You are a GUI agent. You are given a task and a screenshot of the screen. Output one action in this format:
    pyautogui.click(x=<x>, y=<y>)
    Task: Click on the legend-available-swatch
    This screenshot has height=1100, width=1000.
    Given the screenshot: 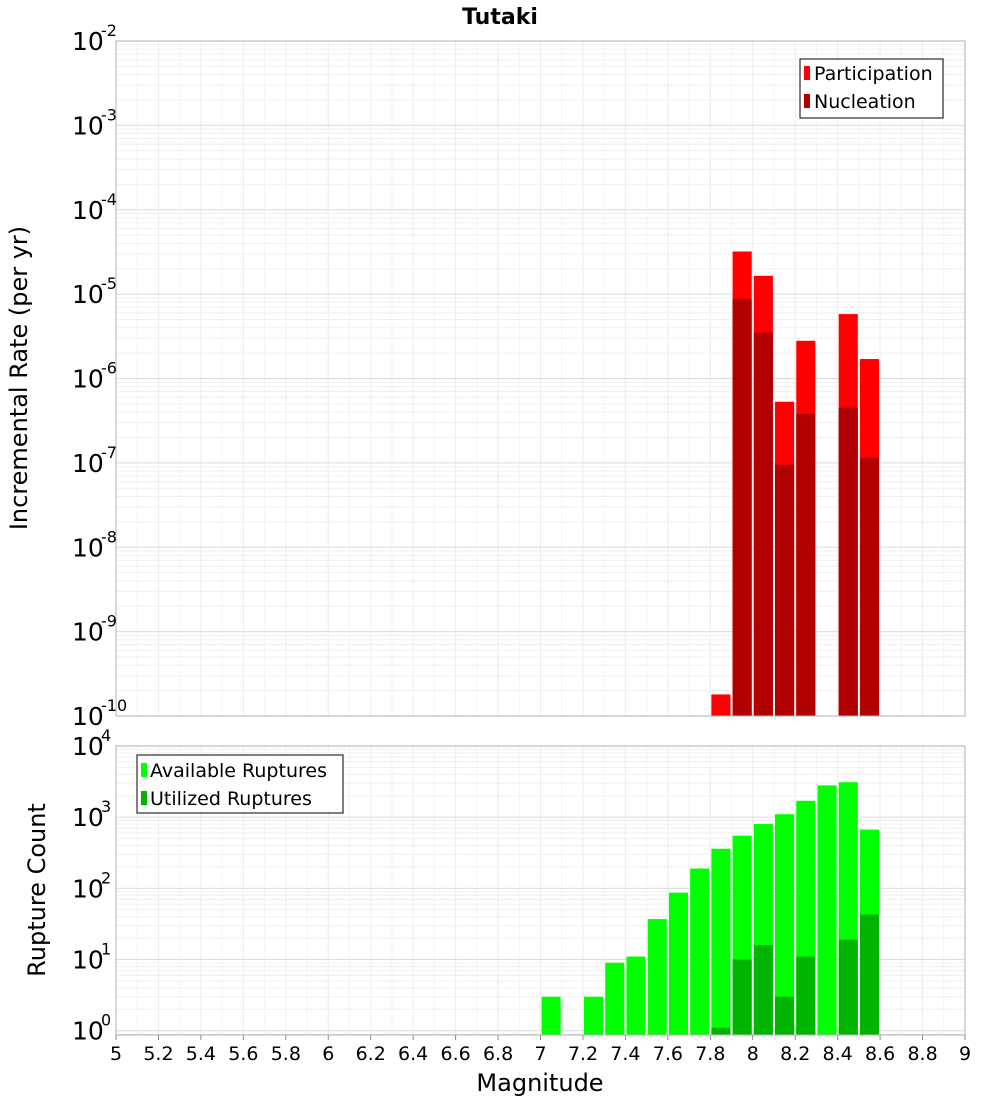 What is the action you would take?
    pyautogui.click(x=144, y=770)
    